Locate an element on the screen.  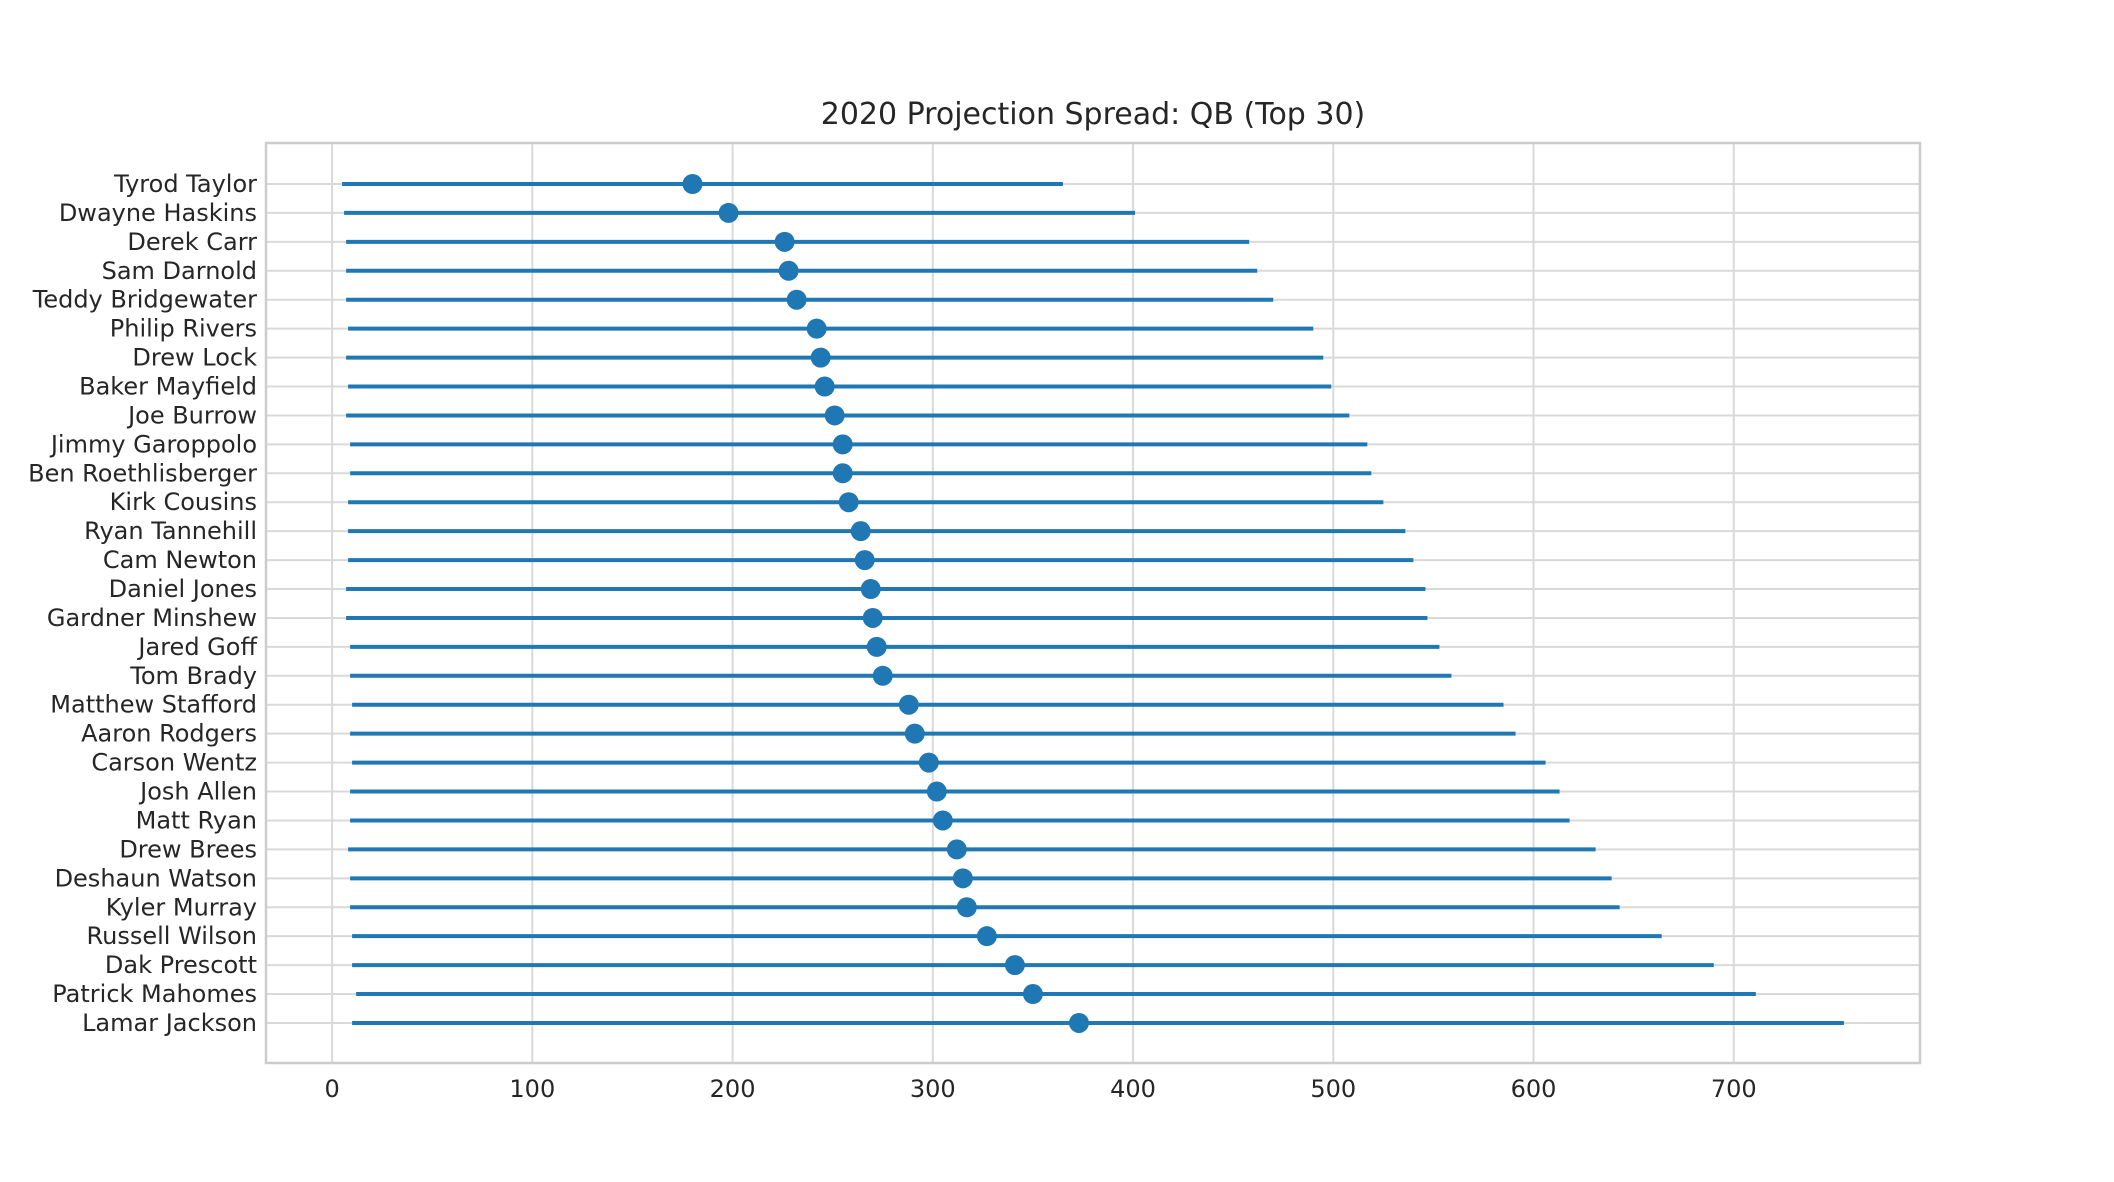
player-label: Sam Darnold is located at coordinates (179, 271).